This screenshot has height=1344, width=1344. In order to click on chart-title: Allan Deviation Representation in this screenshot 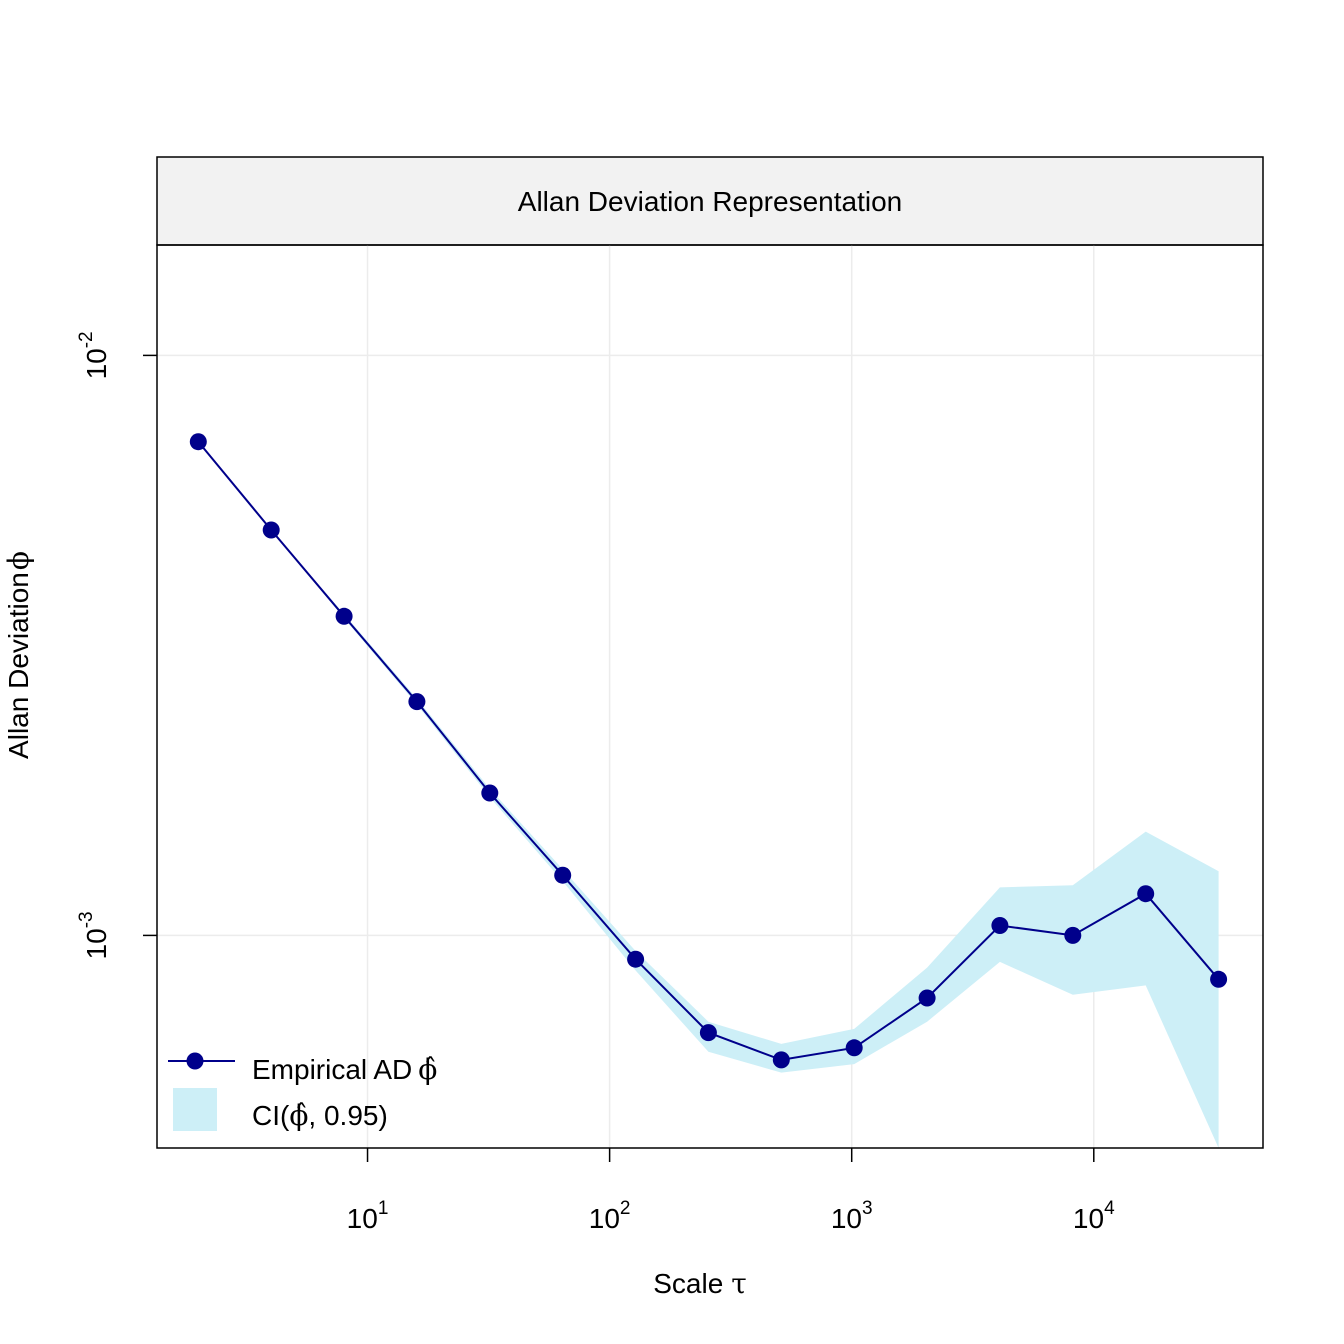, I will do `click(710, 201)`.